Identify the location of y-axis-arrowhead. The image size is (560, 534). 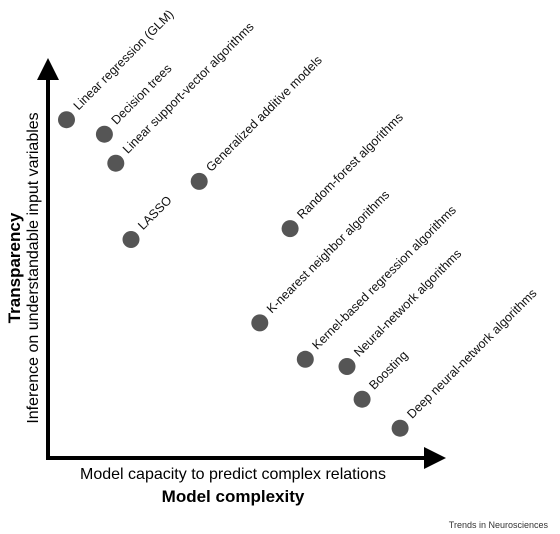
(48, 69).